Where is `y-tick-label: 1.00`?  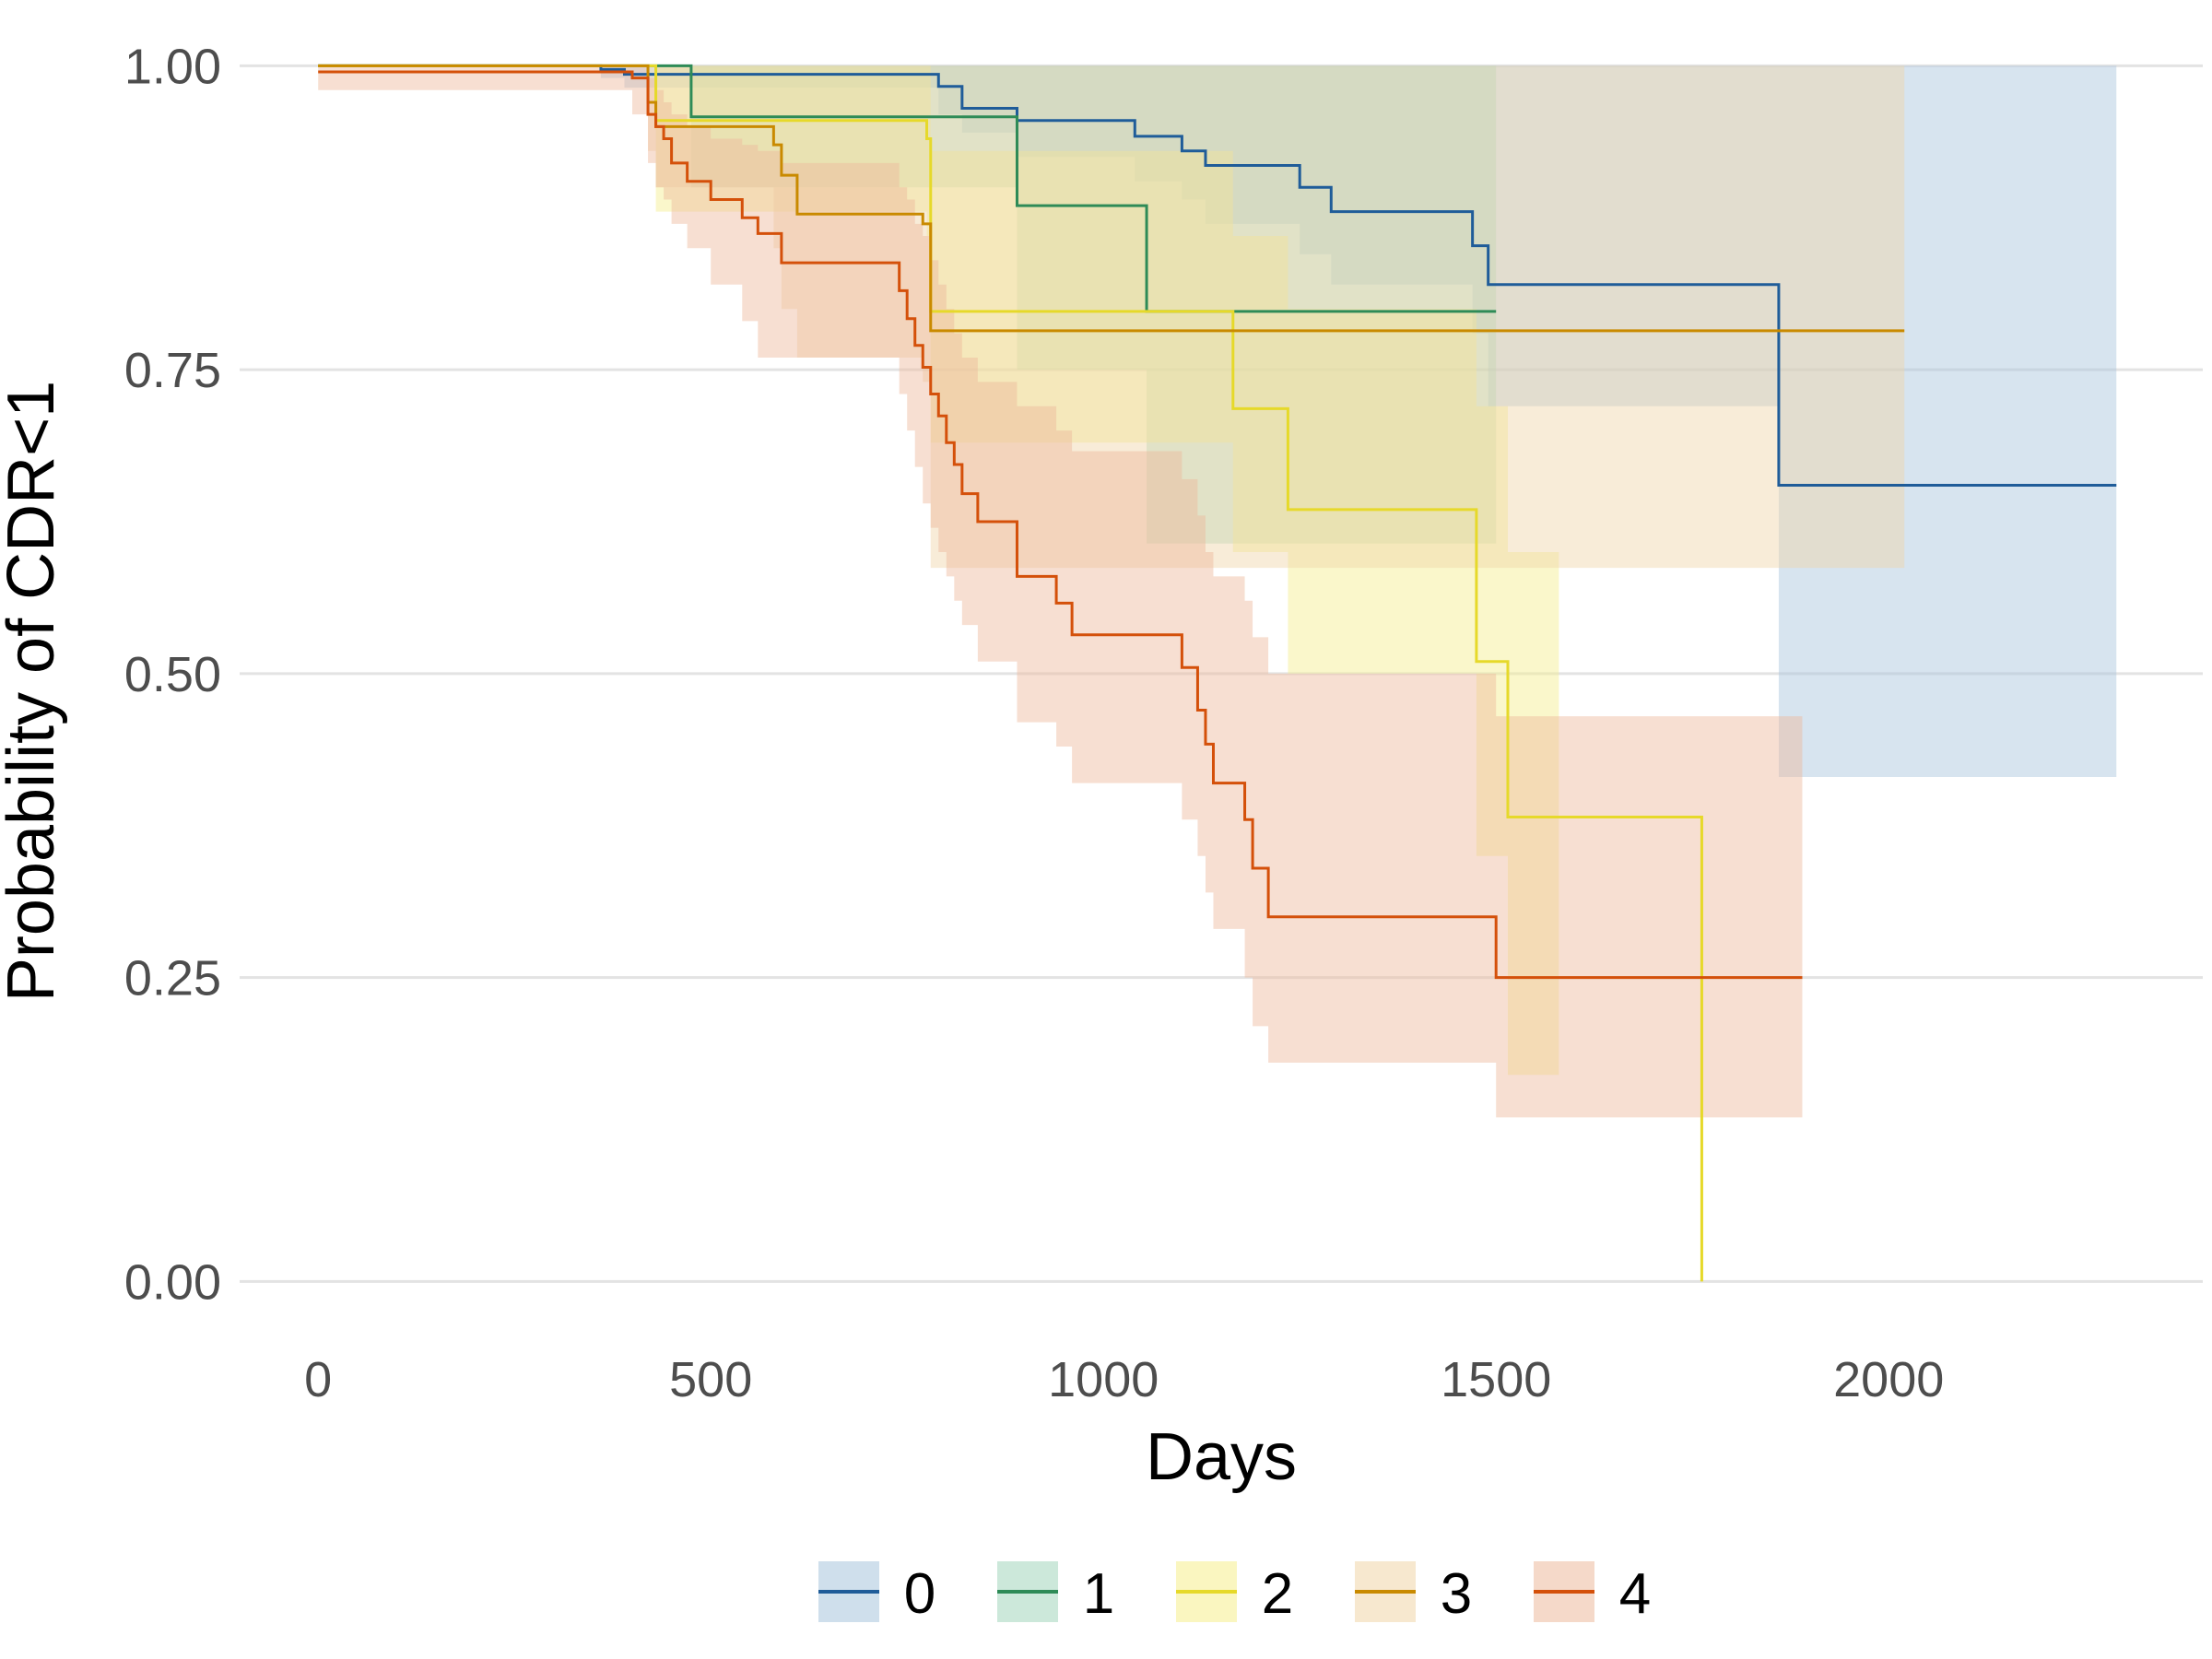
y-tick-label: 1.00 is located at coordinates (172, 66).